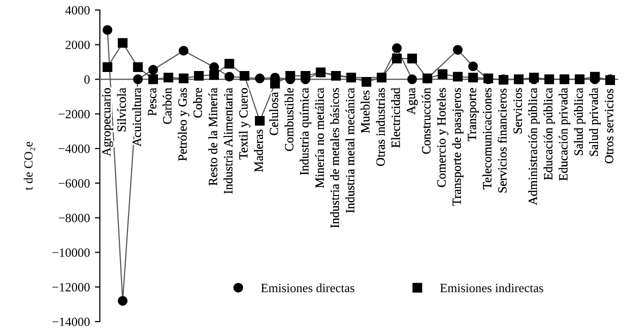 The height and width of the screenshot is (335, 624). I want to click on x-tick-label: Maderas, so click(258, 151).